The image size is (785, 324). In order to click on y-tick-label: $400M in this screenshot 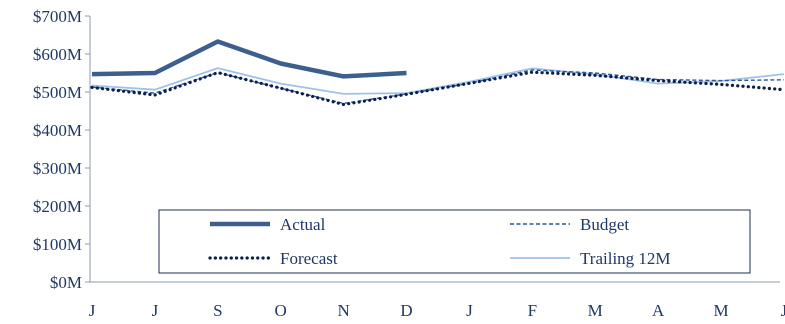, I will do `click(57, 130)`.